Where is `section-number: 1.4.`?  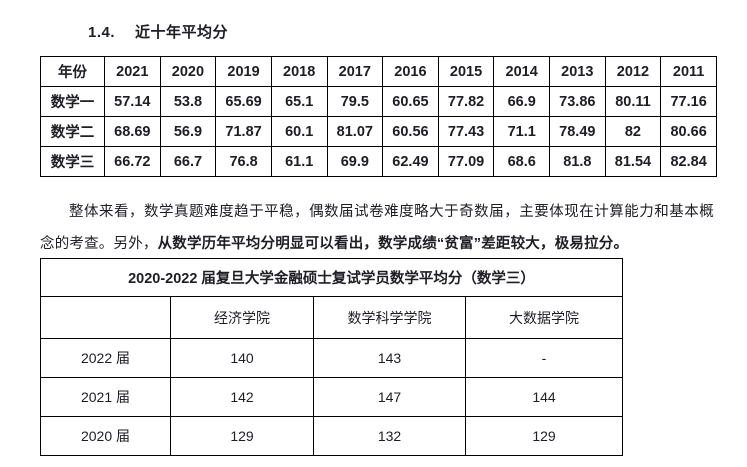
section-number: 1.4. is located at coordinates (102, 32).